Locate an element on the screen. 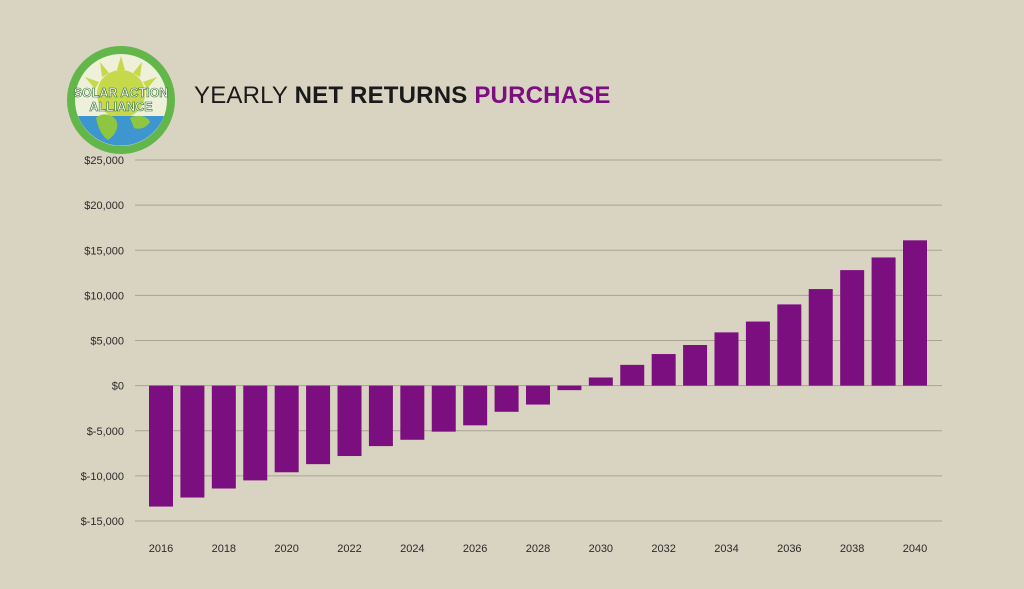 The height and width of the screenshot is (589, 1024). y-tick-label: $25,000 is located at coordinates (104, 161).